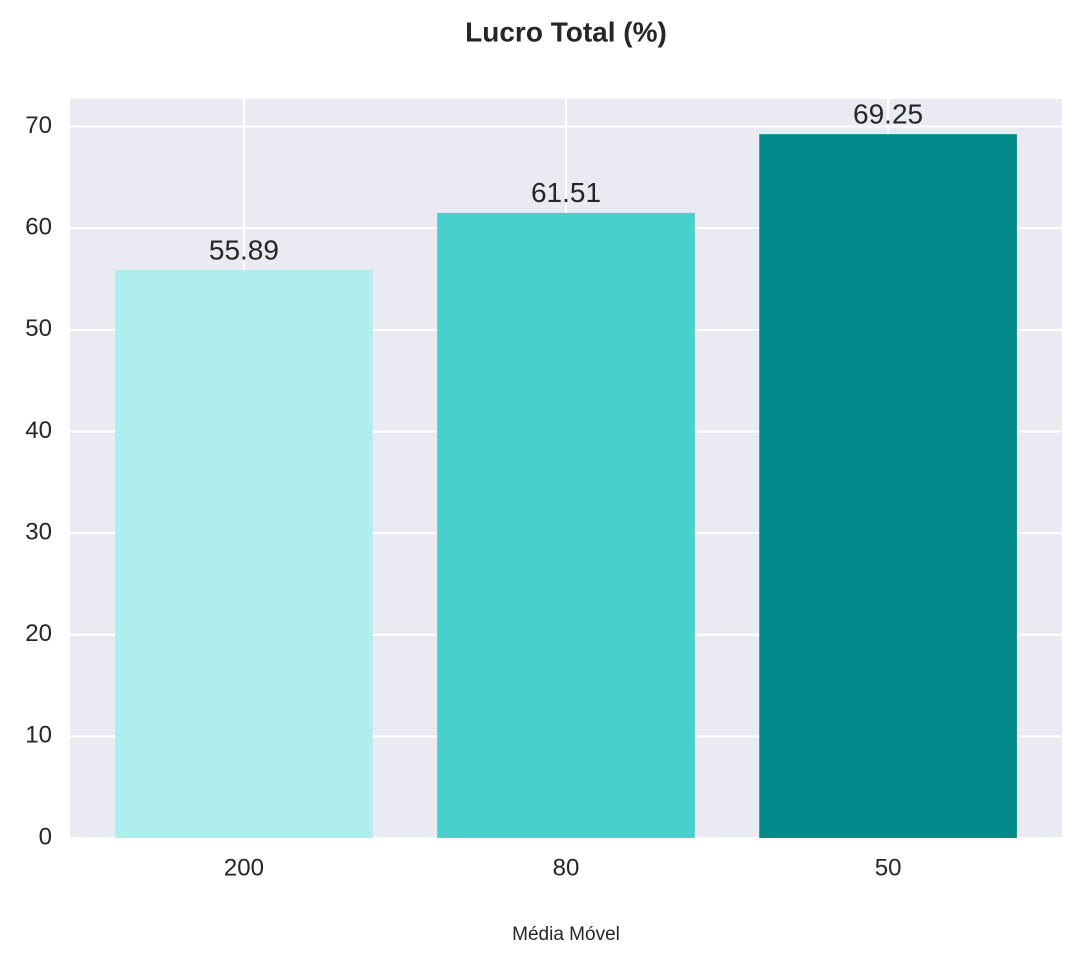 Image resolution: width=1082 pixels, height=966 pixels. Describe the element at coordinates (244, 249) in the screenshot. I see `value-label: 55.89` at that location.